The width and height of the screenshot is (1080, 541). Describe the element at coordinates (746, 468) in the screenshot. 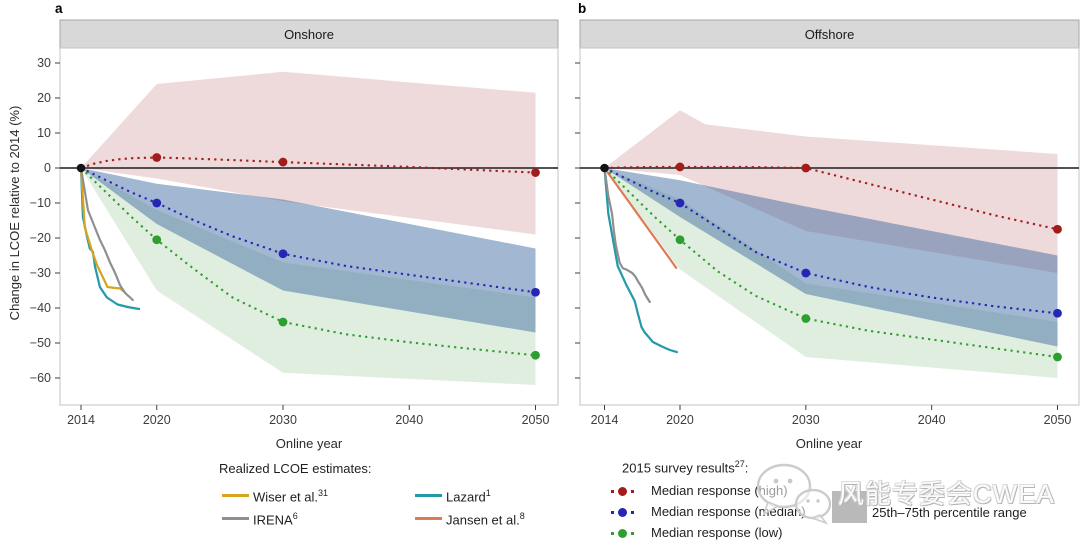

I see `legend-right-title-colon: :` at that location.